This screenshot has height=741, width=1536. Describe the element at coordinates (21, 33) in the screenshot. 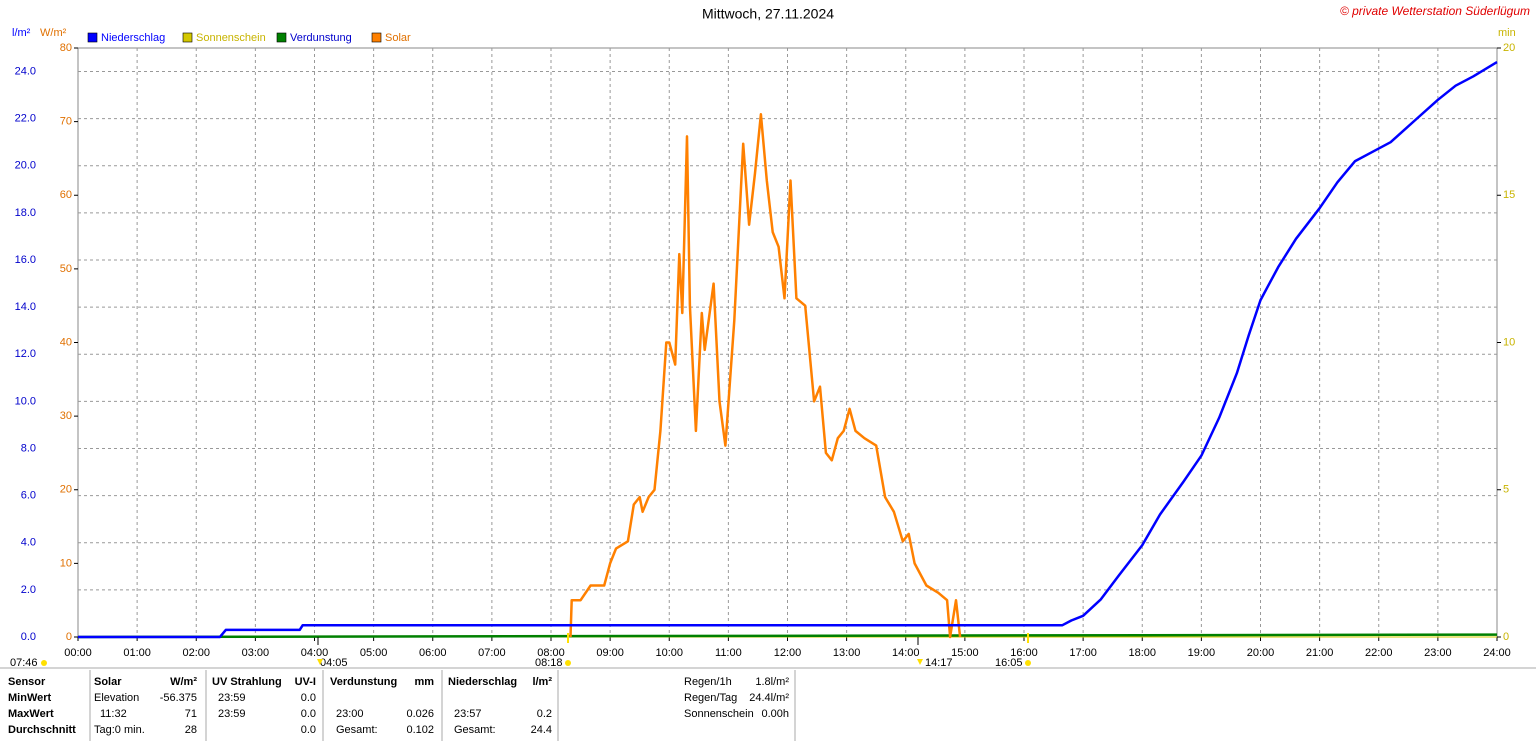

I see `y-axis-unit: l/m²` at that location.